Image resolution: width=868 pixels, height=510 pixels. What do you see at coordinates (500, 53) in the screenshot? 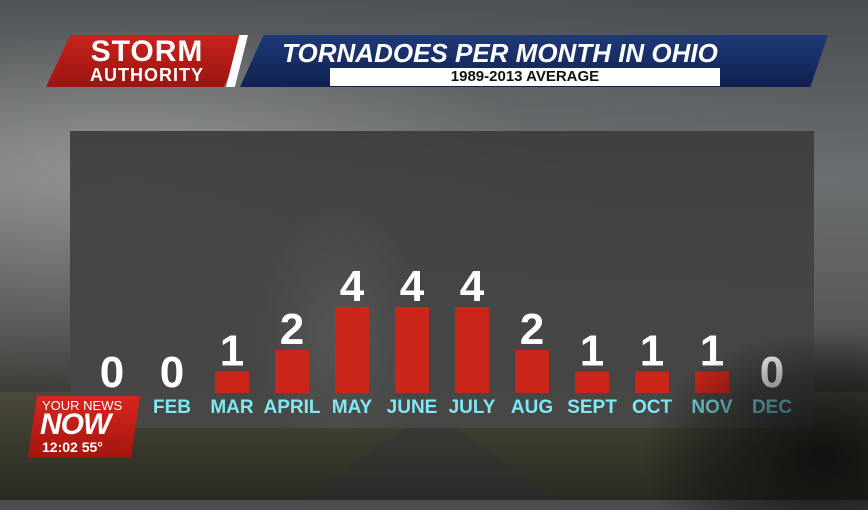
I see `chart-title: TORNADOES PER MONTH IN OHIO` at bounding box center [500, 53].